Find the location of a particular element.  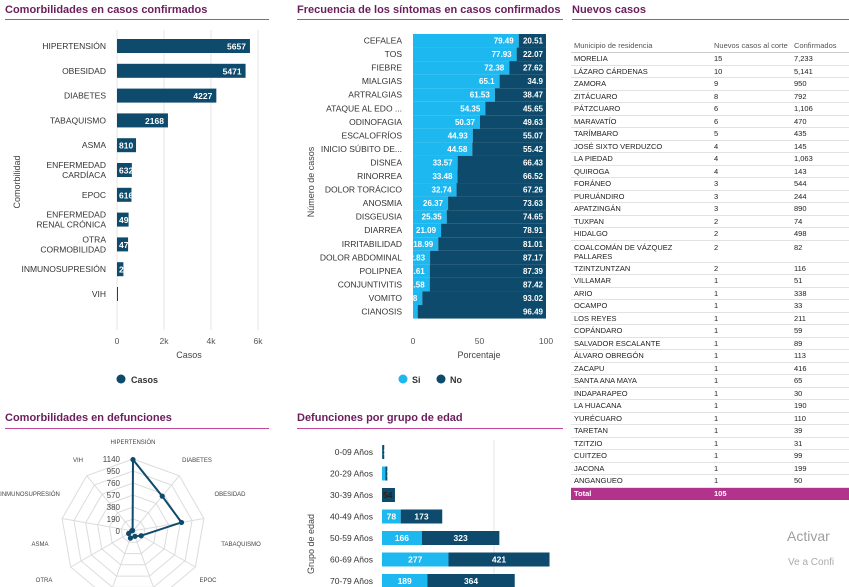

data-label: 632 is located at coordinates (126, 171).